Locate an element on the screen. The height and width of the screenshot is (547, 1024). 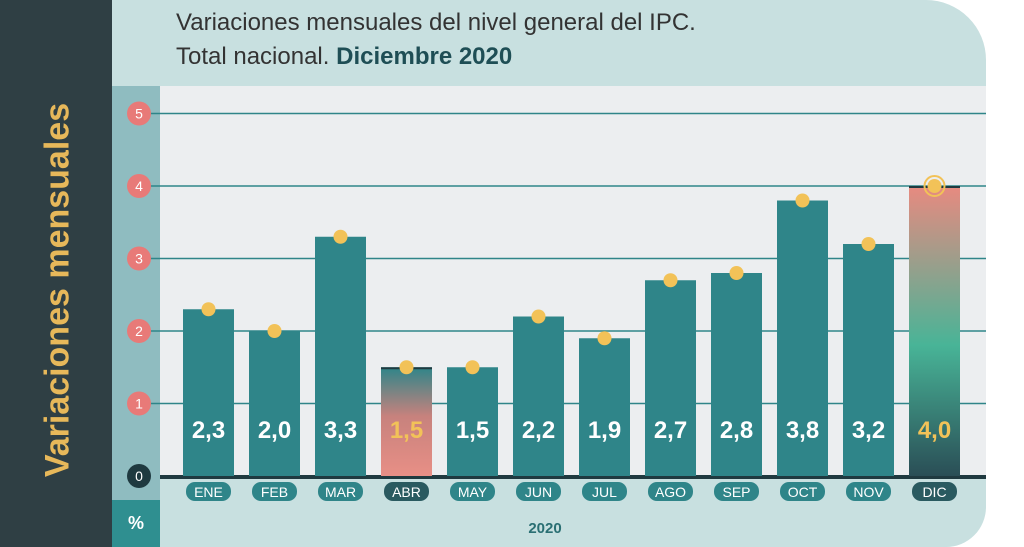
highlight-ring is located at coordinates (934, 186).